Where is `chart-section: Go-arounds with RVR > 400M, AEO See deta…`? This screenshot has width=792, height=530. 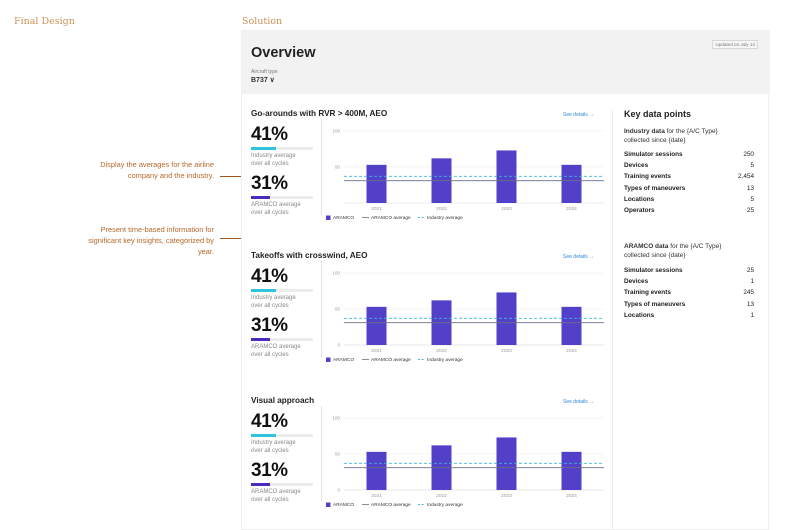
chart-section: Go-arounds with RVR > 400M, AEO See deta… is located at coordinates (427, 171).